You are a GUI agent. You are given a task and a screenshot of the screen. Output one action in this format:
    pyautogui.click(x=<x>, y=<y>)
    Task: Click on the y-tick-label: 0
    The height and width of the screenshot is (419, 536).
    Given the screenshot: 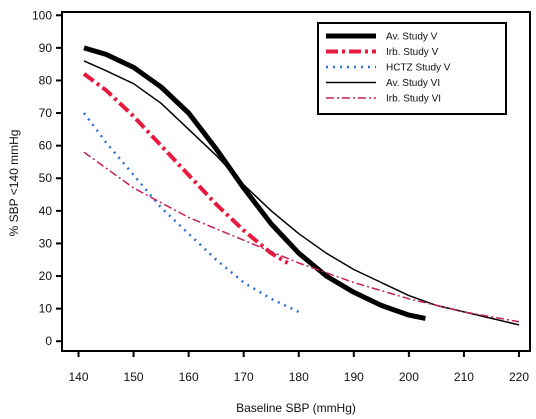 What is the action you would take?
    pyautogui.click(x=48, y=341)
    